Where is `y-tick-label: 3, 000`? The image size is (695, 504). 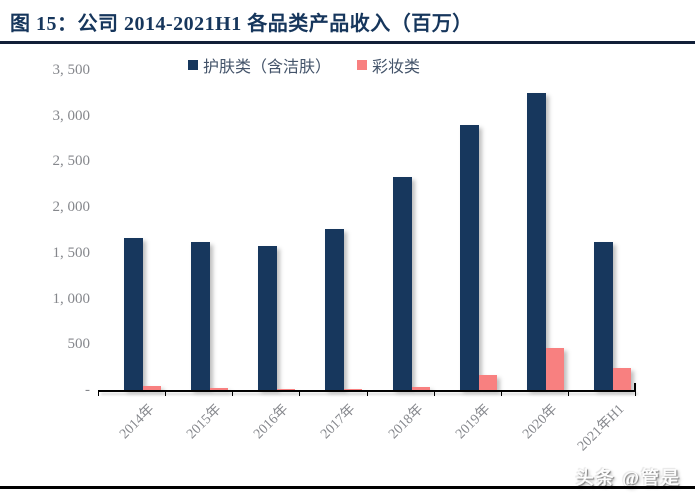 y-tick-label: 3, 000 is located at coordinates (71, 115).